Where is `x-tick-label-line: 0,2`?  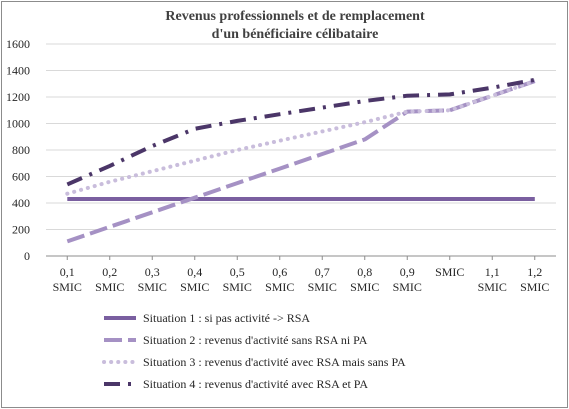
x-tick-label-line: 0,2 is located at coordinates (109, 272).